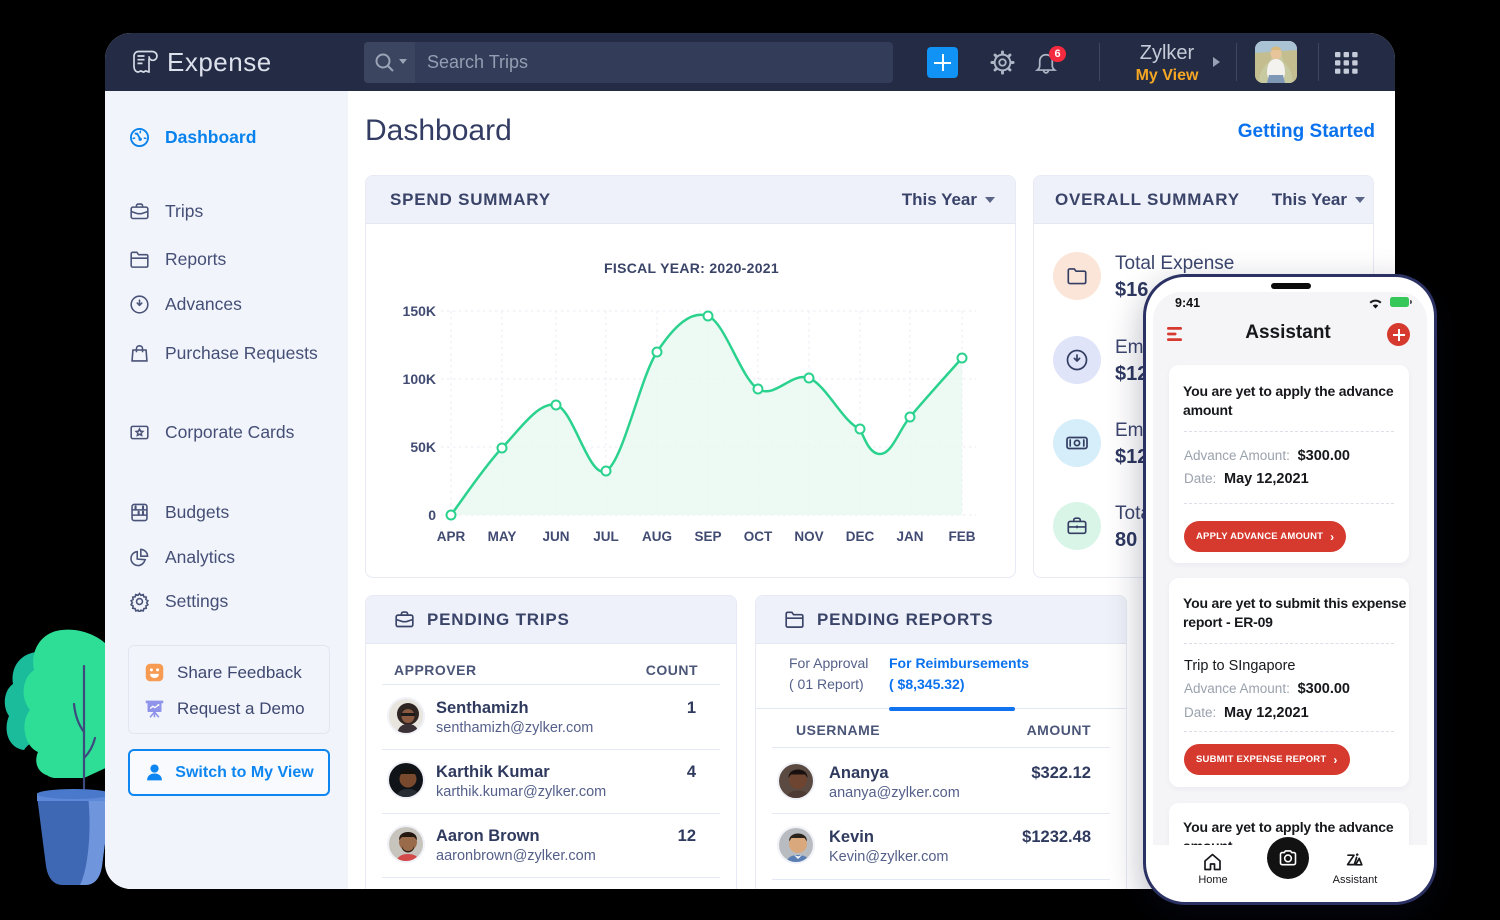 The width and height of the screenshot is (1500, 920). Describe the element at coordinates (657, 536) in the screenshot. I see `svg-text: AUG` at that location.